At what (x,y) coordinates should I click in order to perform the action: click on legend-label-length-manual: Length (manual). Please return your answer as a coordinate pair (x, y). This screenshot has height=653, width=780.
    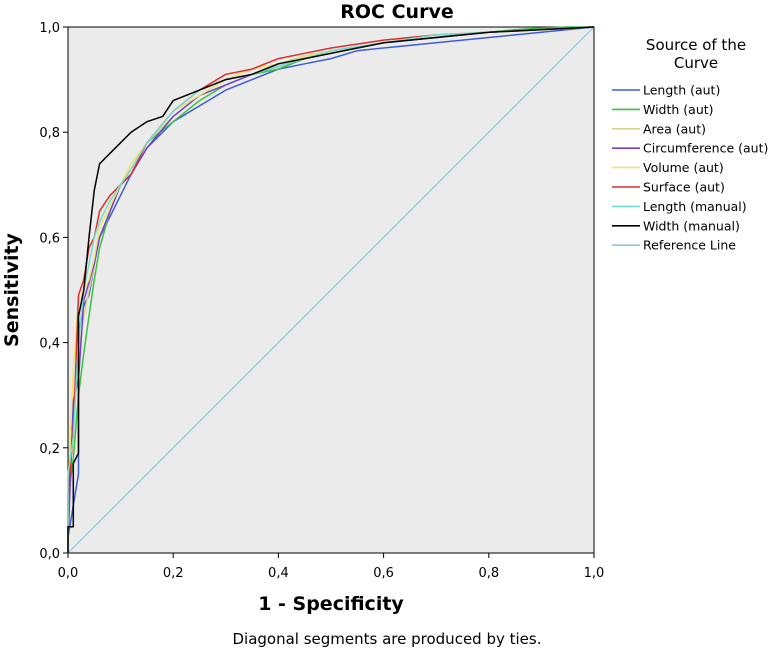
    Looking at the image, I should click on (695, 206).